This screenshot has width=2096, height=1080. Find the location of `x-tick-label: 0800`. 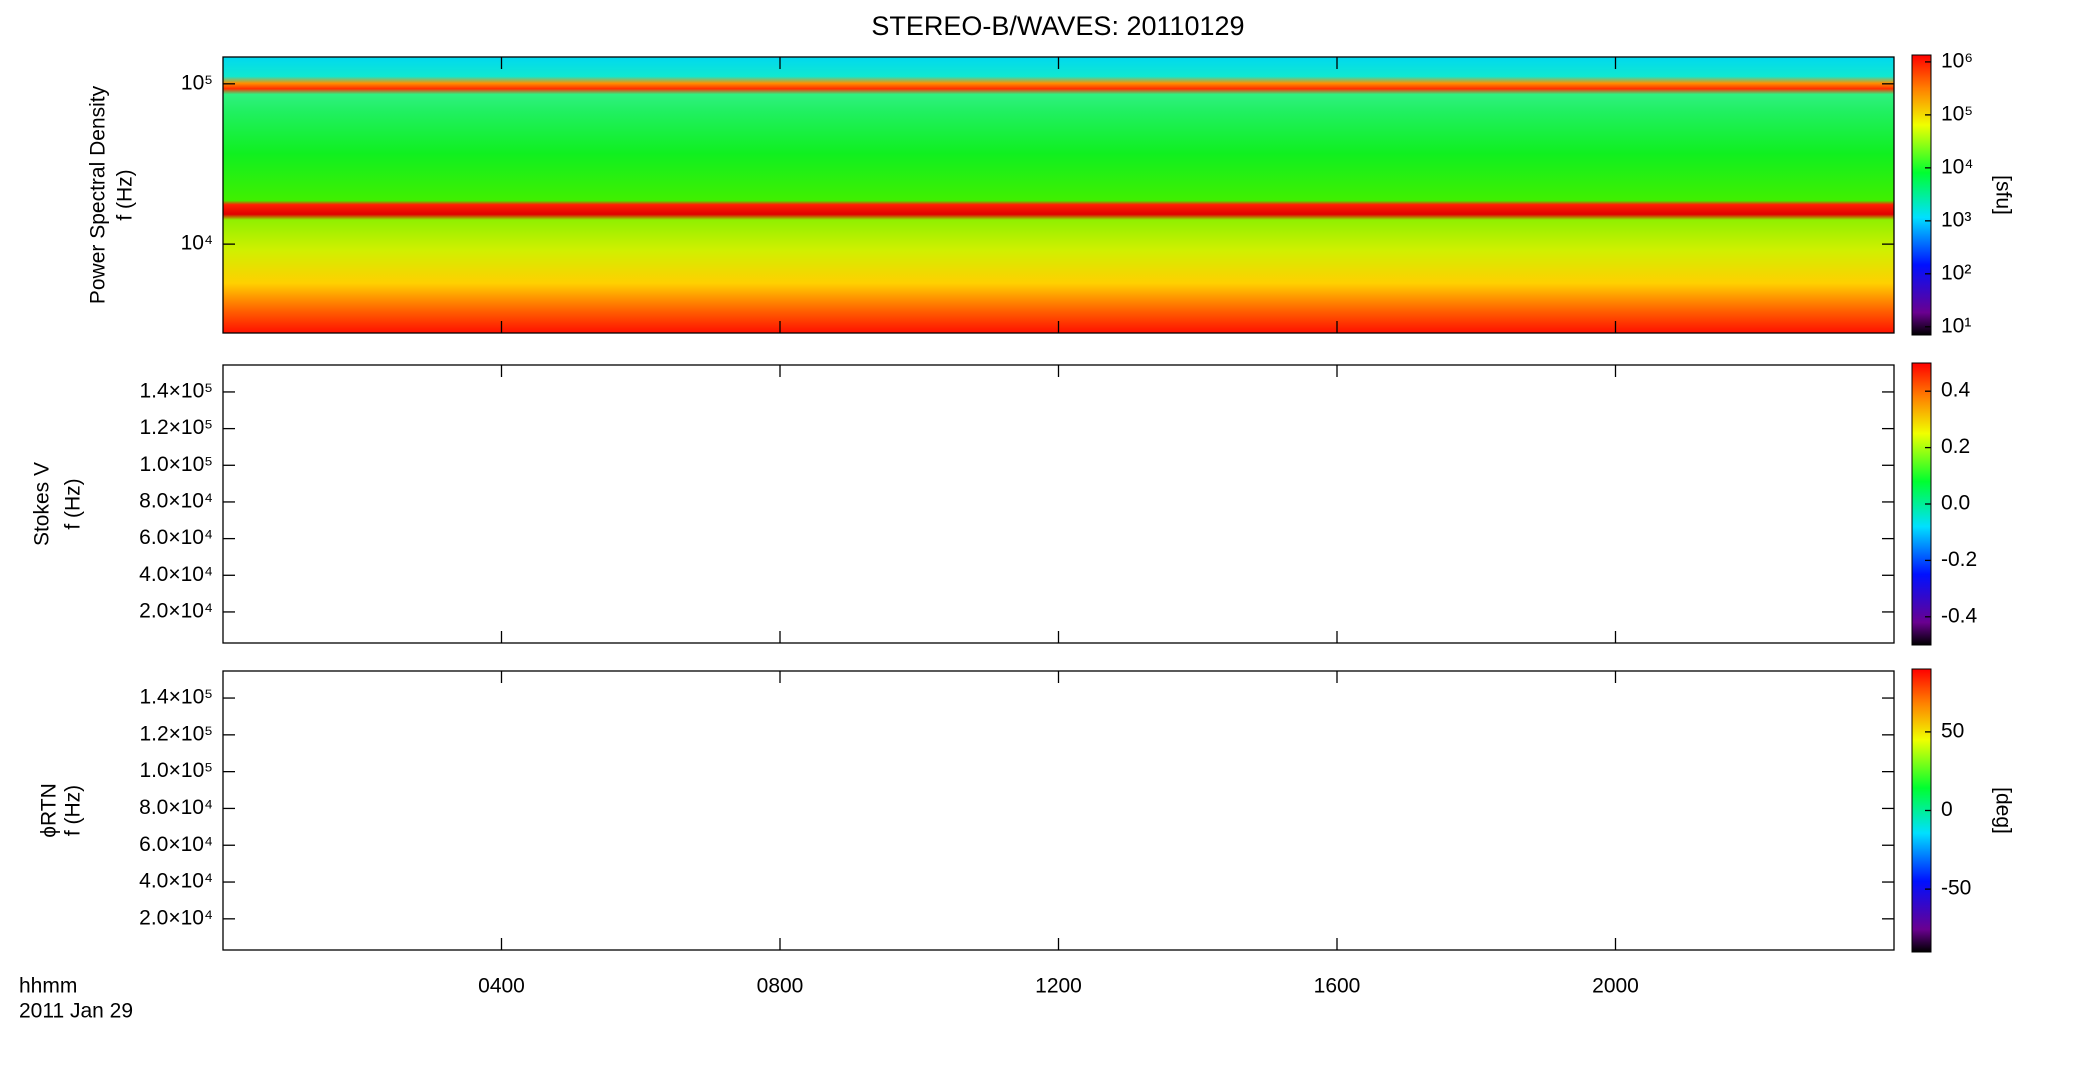

x-tick-label: 0800 is located at coordinates (780, 986).